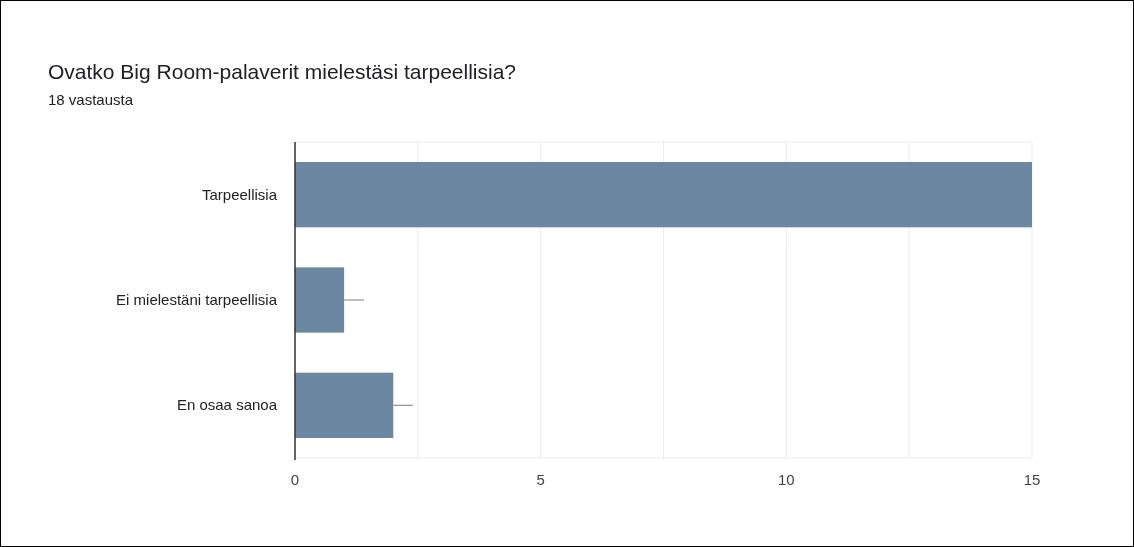 The width and height of the screenshot is (1134, 547). I want to click on x-tick-label: 10, so click(786, 479).